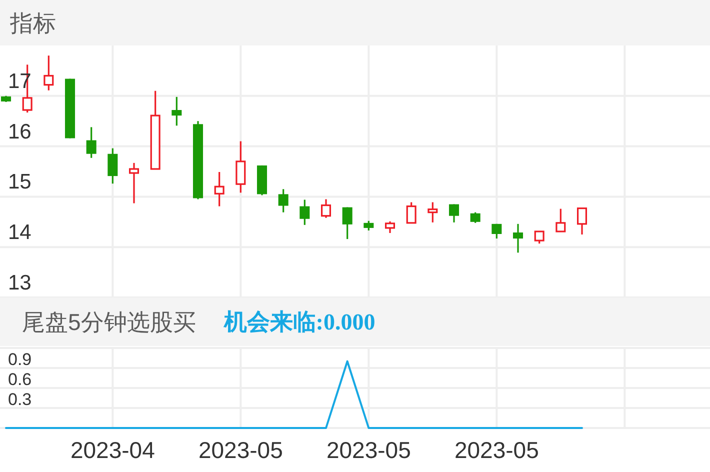  I want to click on title: 尾盘5分钟选股买, so click(109, 321).